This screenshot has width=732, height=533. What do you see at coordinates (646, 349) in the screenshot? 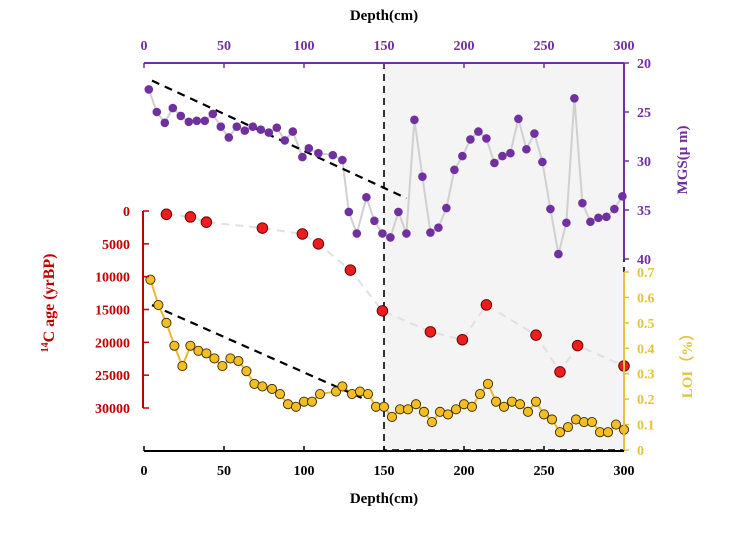
I see `loi-y-tick-label: 0.4` at bounding box center [646, 349].